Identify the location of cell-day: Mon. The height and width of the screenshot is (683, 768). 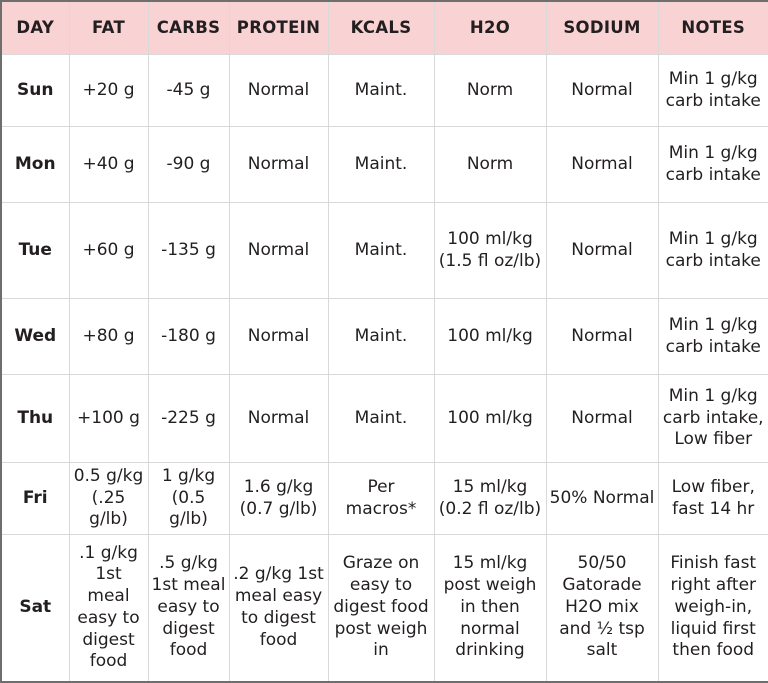
(35, 164).